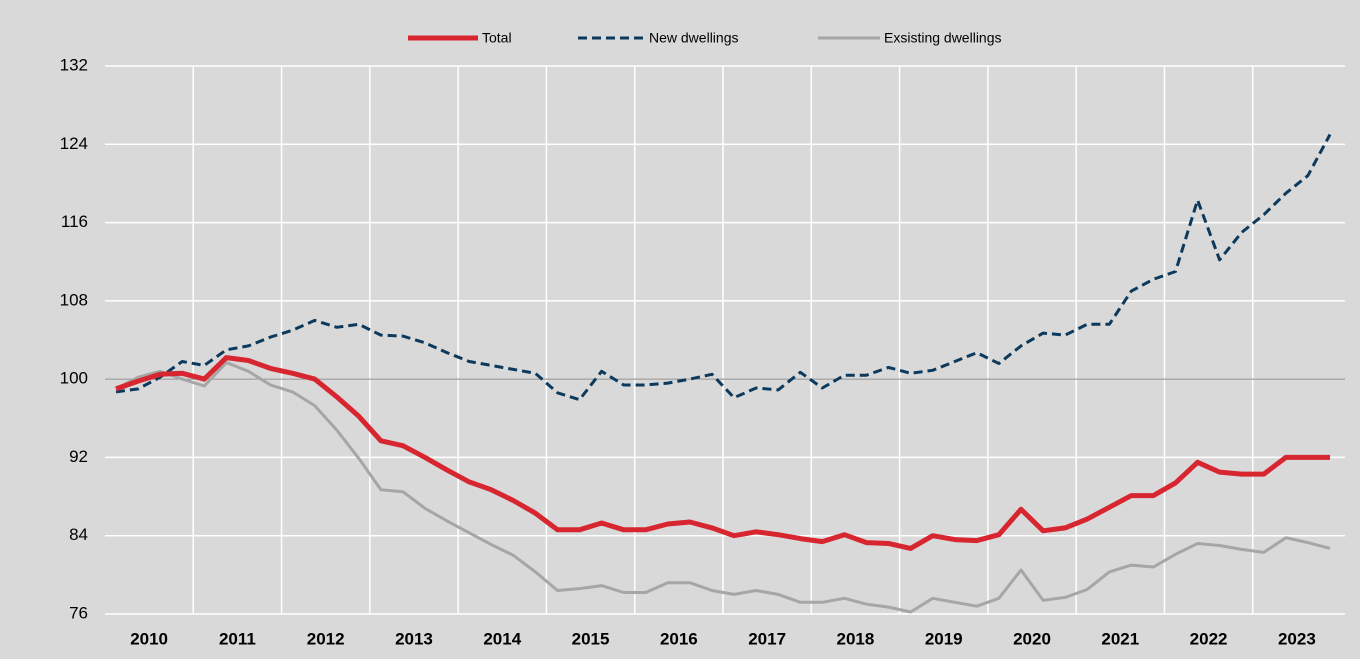  Describe the element at coordinates (1032, 638) in the screenshot. I see `x-tick-label: 2020` at that location.